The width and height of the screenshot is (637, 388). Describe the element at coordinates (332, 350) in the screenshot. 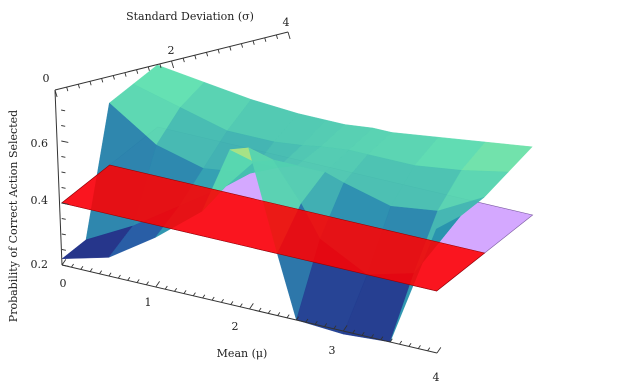

I see `mean-tick-label-3: 3` at that location.